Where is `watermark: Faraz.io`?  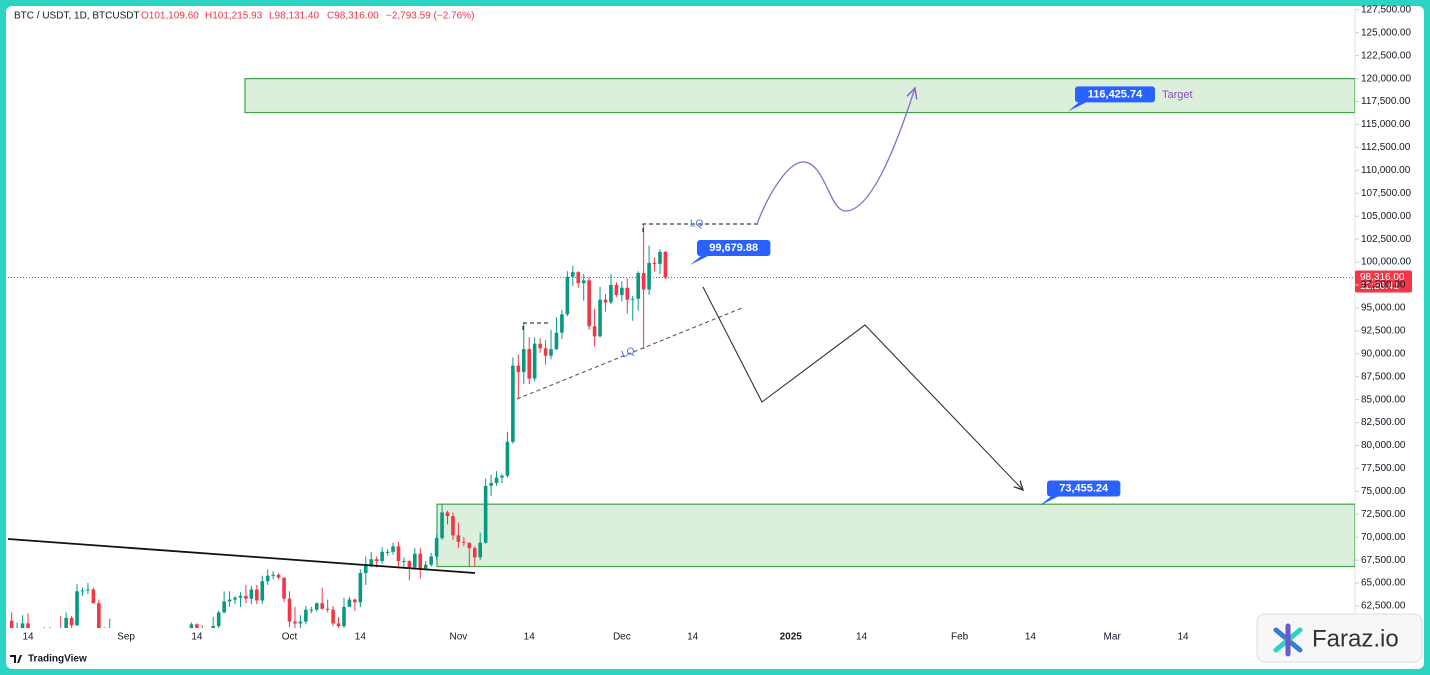
watermark: Faraz.io is located at coordinates (1339, 638).